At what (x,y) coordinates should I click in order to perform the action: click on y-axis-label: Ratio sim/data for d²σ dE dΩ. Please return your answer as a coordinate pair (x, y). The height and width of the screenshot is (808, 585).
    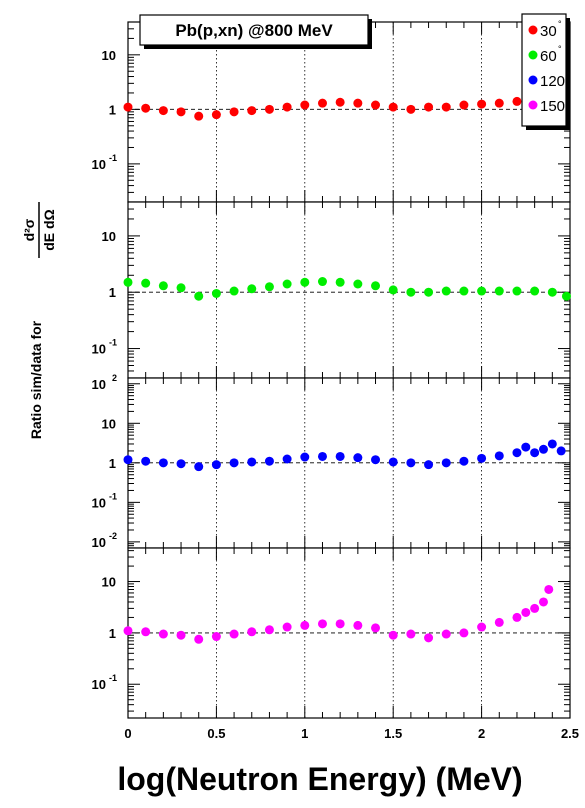
    Looking at the image, I should click on (39, 320).